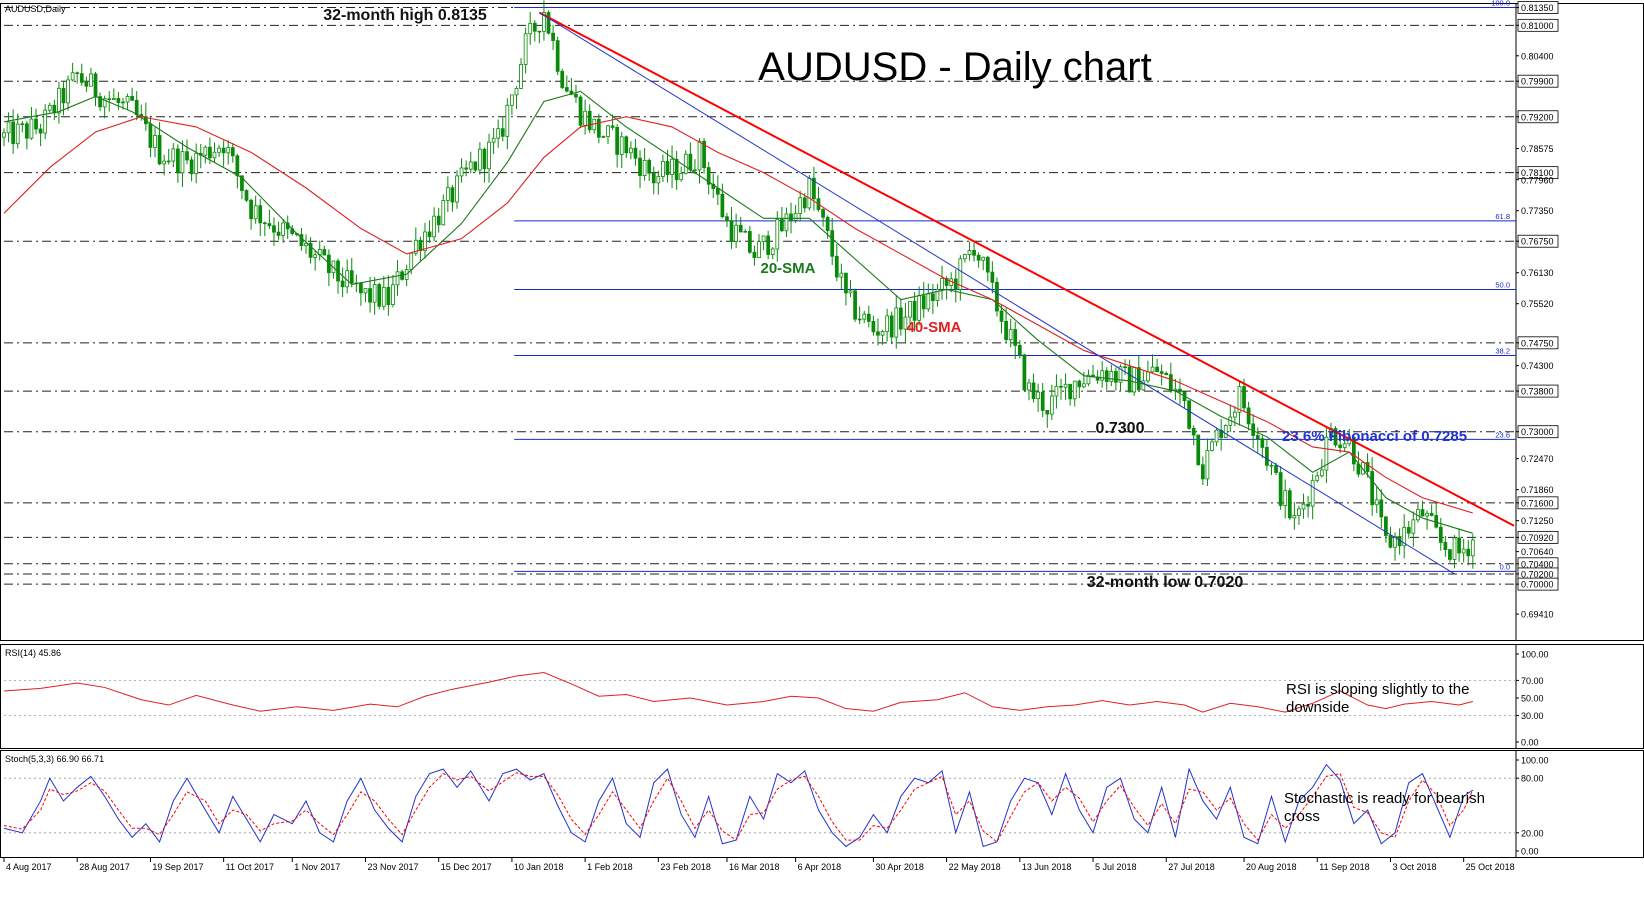 The image size is (1644, 924). I want to click on price-tick-label: 0.74300, so click(1537, 366).